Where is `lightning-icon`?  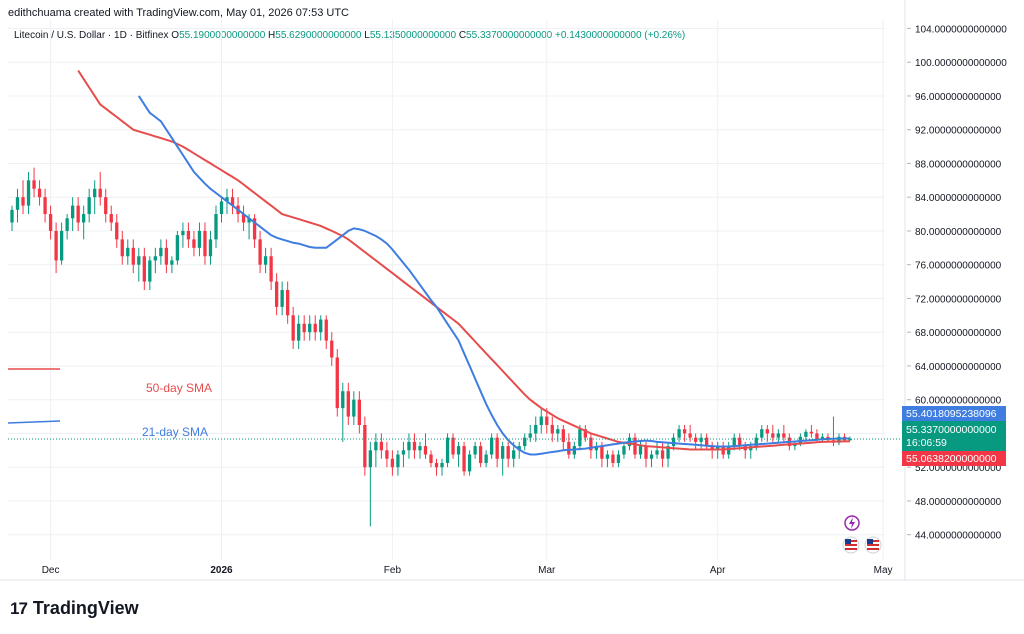 lightning-icon is located at coordinates (852, 523).